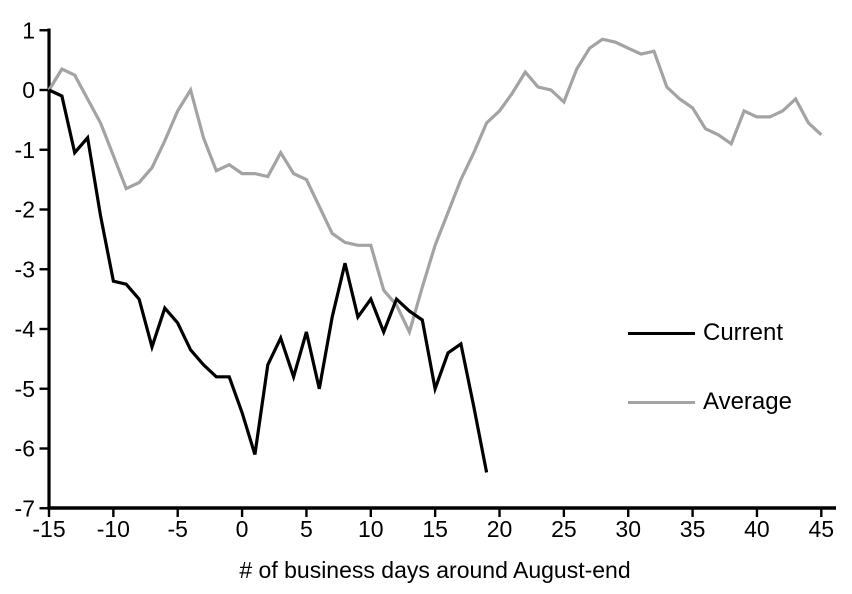 This screenshot has width=852, height=594. What do you see at coordinates (757, 529) in the screenshot?
I see `x-tick-label: 40` at bounding box center [757, 529].